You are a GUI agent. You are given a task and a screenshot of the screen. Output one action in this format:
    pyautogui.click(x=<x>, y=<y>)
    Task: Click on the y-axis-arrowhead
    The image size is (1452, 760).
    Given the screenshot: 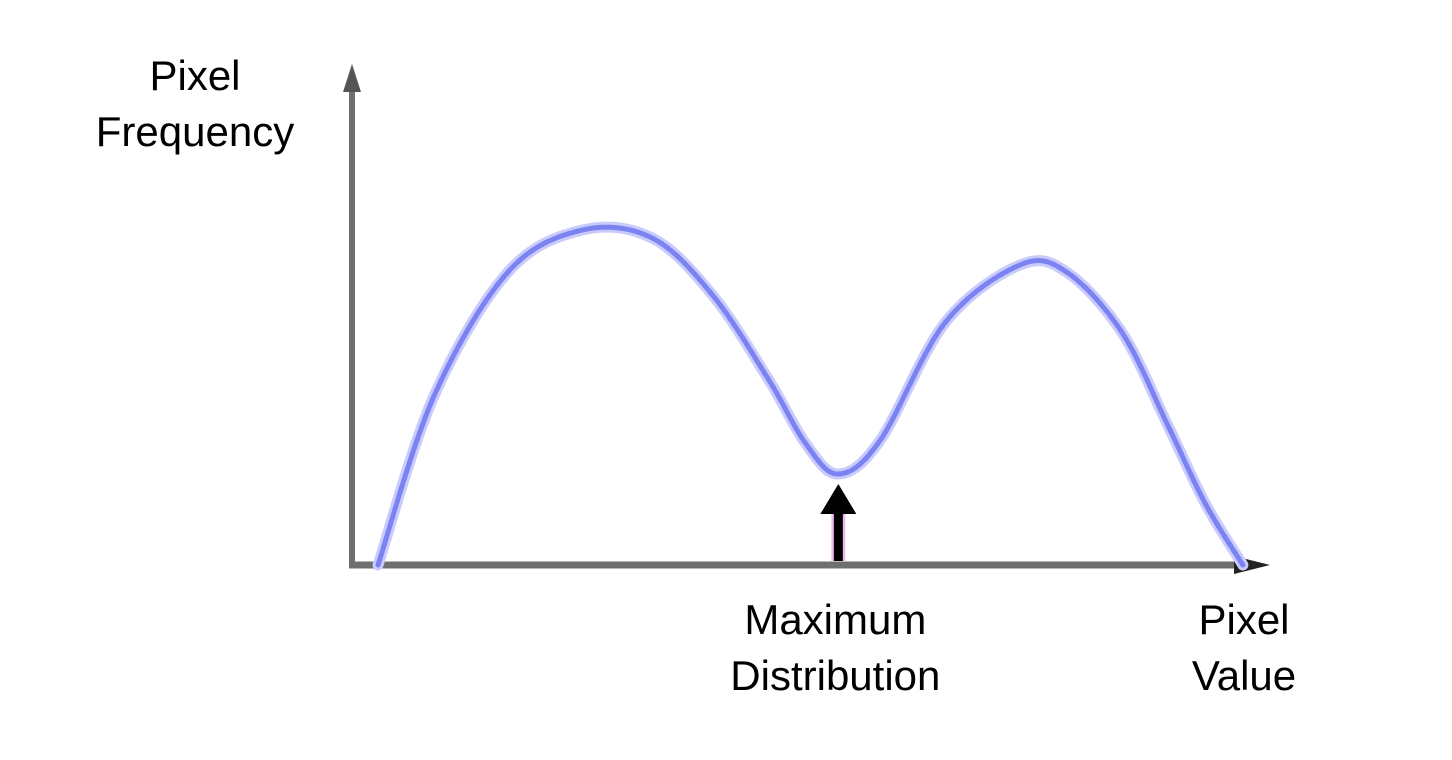 What is the action you would take?
    pyautogui.click(x=352, y=78)
    